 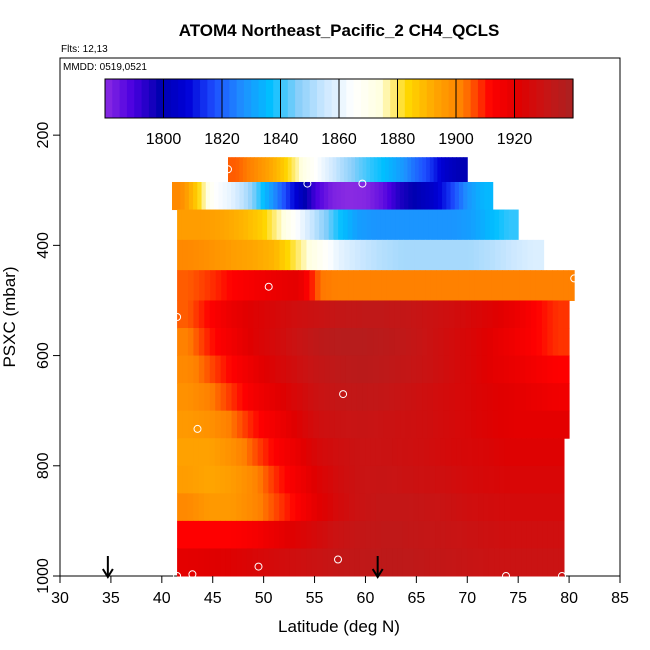 What do you see at coordinates (377, 567) in the screenshot?
I see `arrow-marker` at bounding box center [377, 567].